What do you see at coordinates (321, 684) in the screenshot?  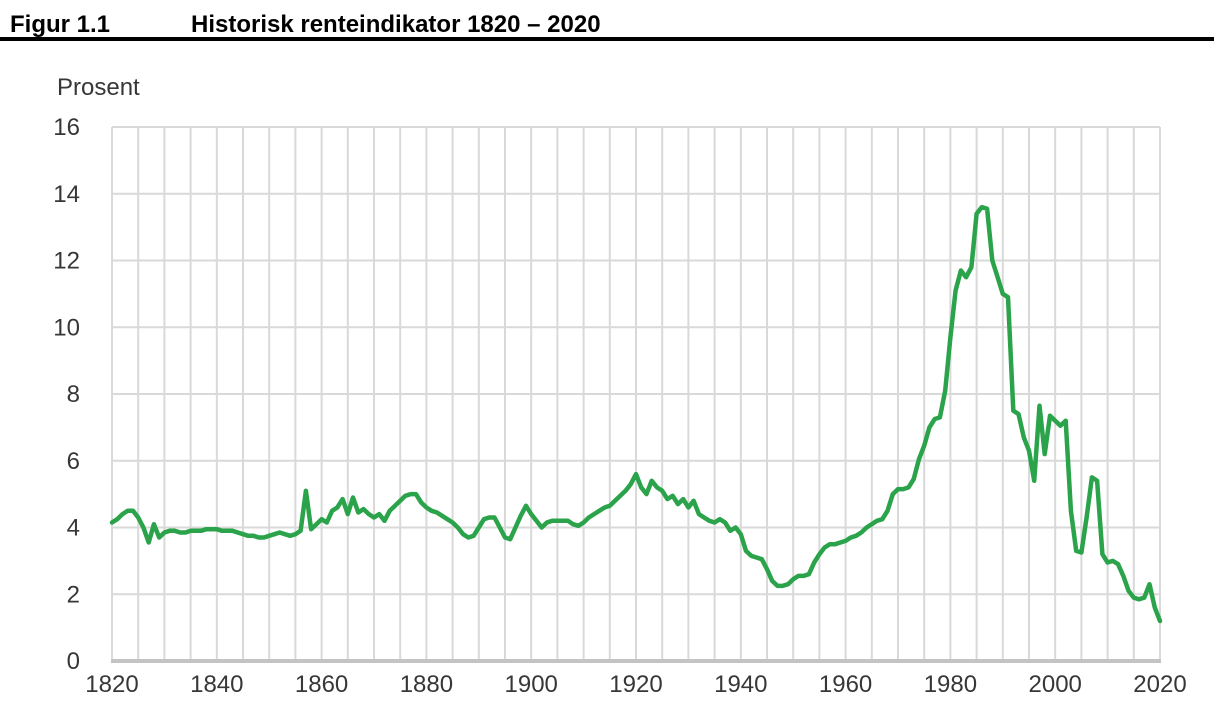 I see `x-tick-label: 1860` at bounding box center [321, 684].